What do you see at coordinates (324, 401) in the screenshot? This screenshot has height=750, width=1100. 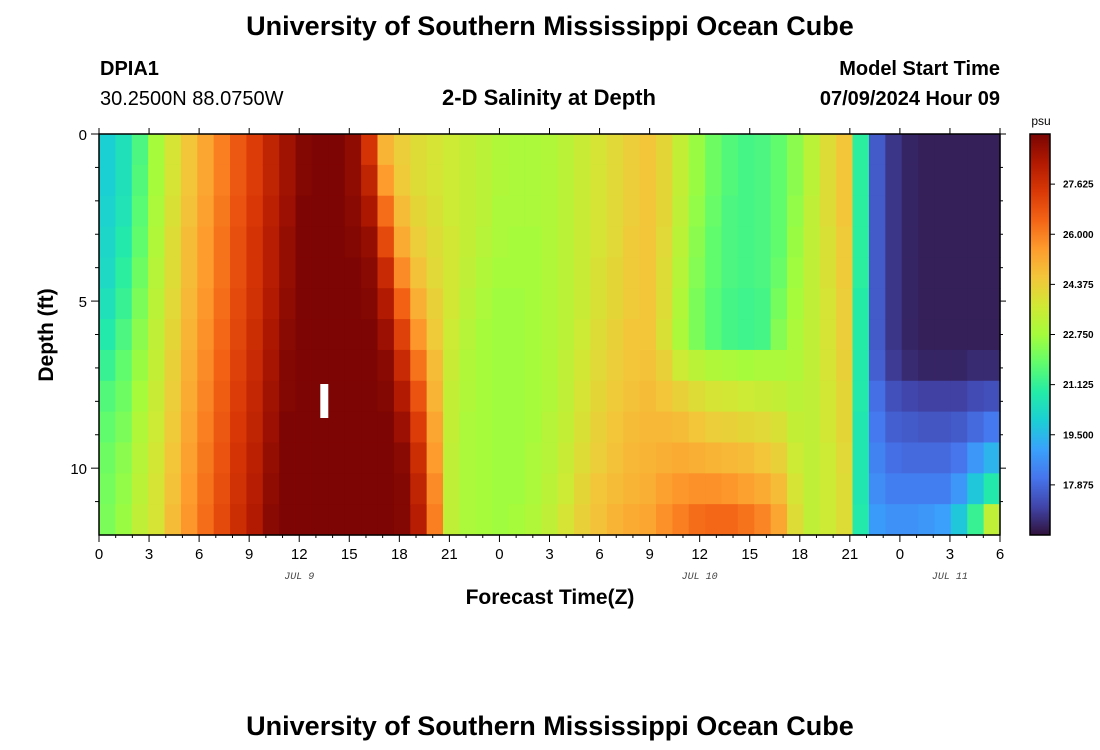 I see `now-marker-layer` at bounding box center [324, 401].